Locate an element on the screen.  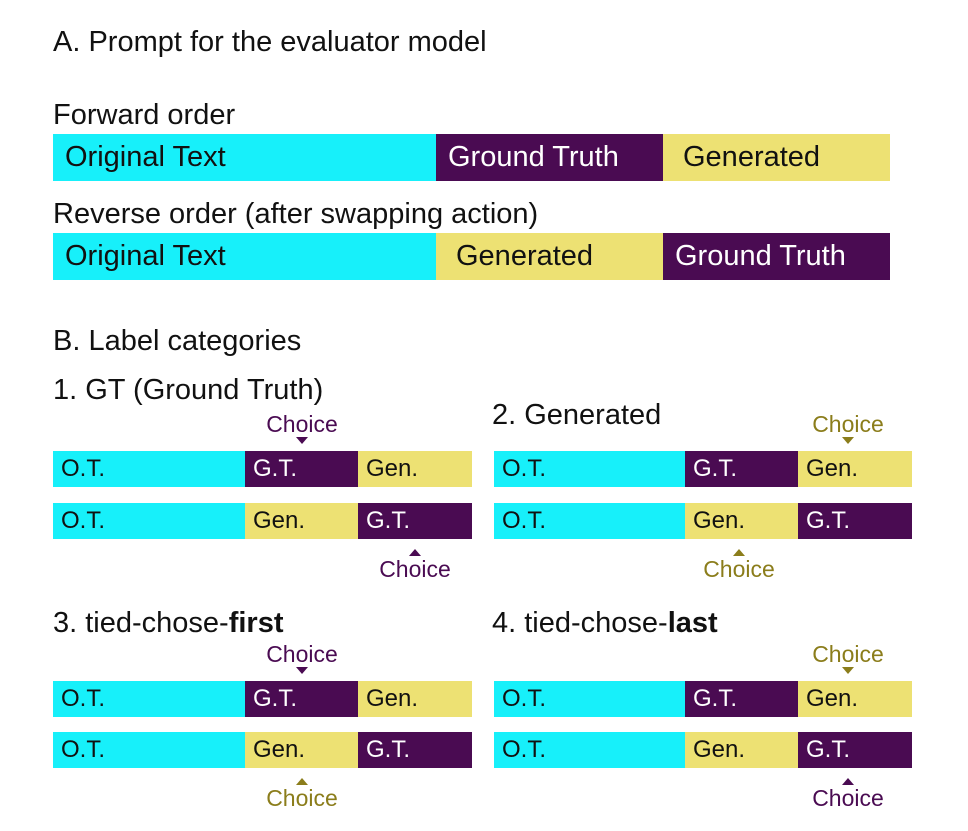
reverse-order-bar: Original Text Generated Ground Truth is located at coordinates (471, 256).